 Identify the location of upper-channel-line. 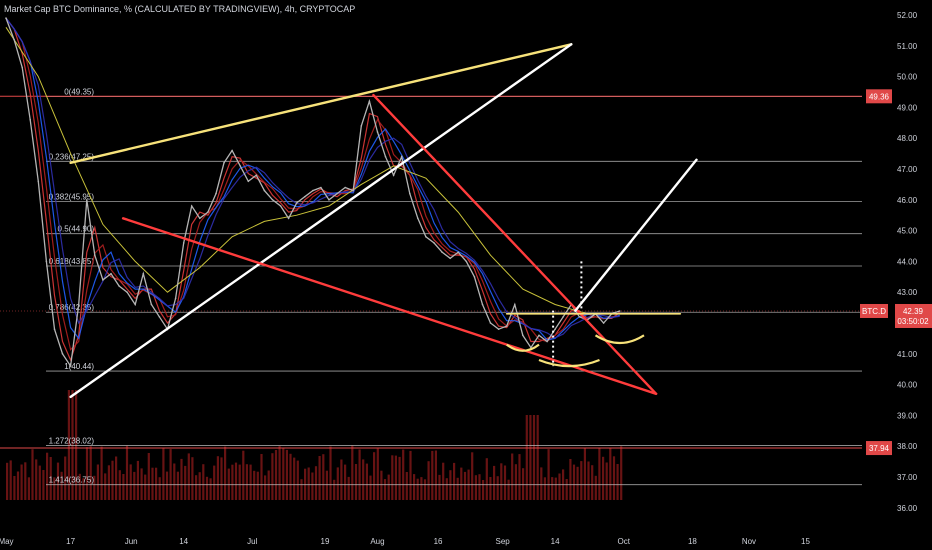
(321, 104).